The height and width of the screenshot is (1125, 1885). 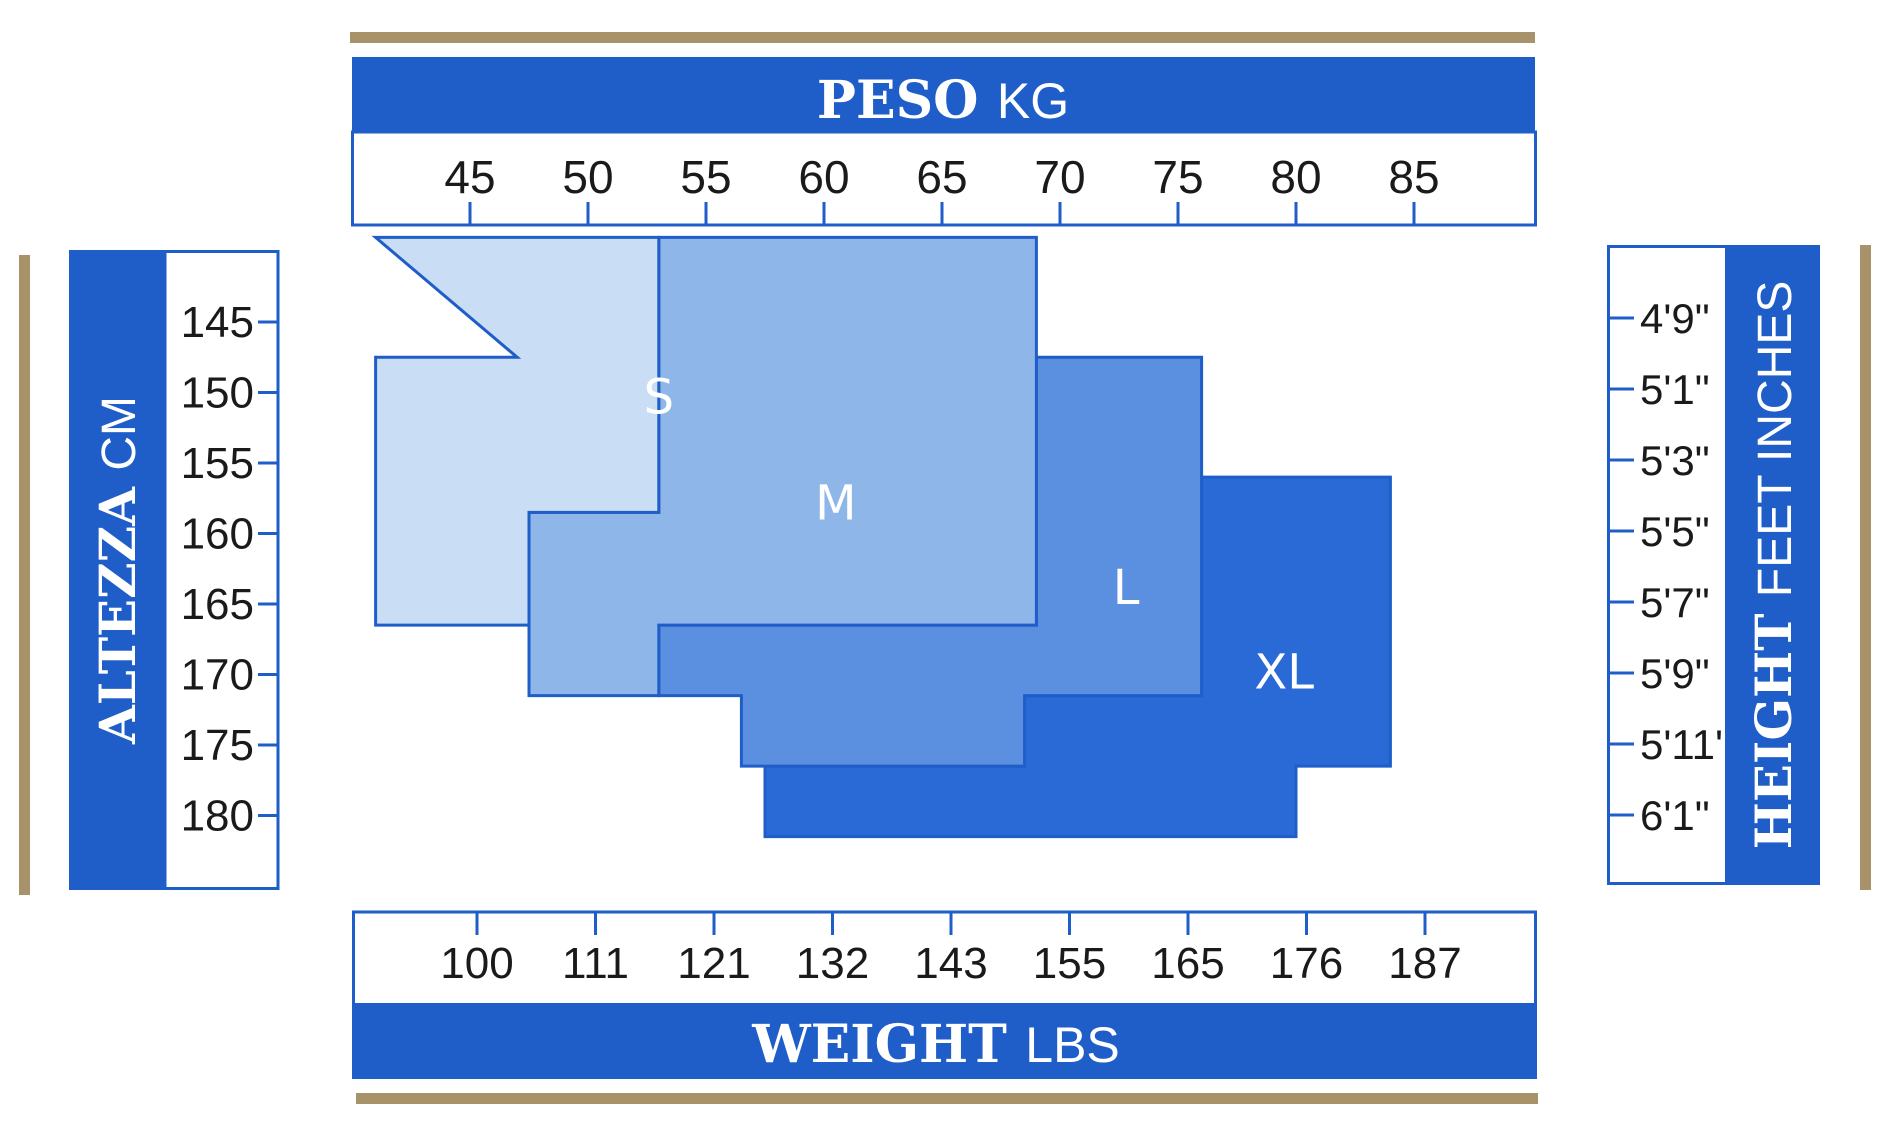 I want to click on left-gold-rule, so click(x=24, y=575).